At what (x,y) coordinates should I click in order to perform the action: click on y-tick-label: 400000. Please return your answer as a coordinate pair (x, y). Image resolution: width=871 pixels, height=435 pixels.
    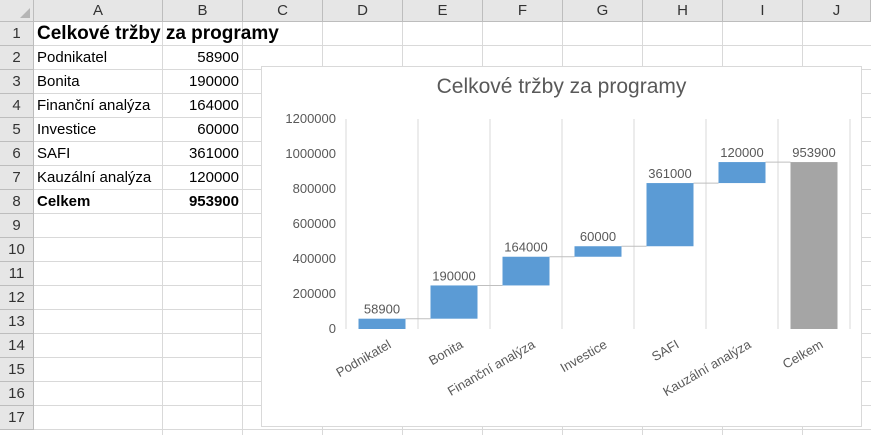
    Looking at the image, I should click on (314, 258).